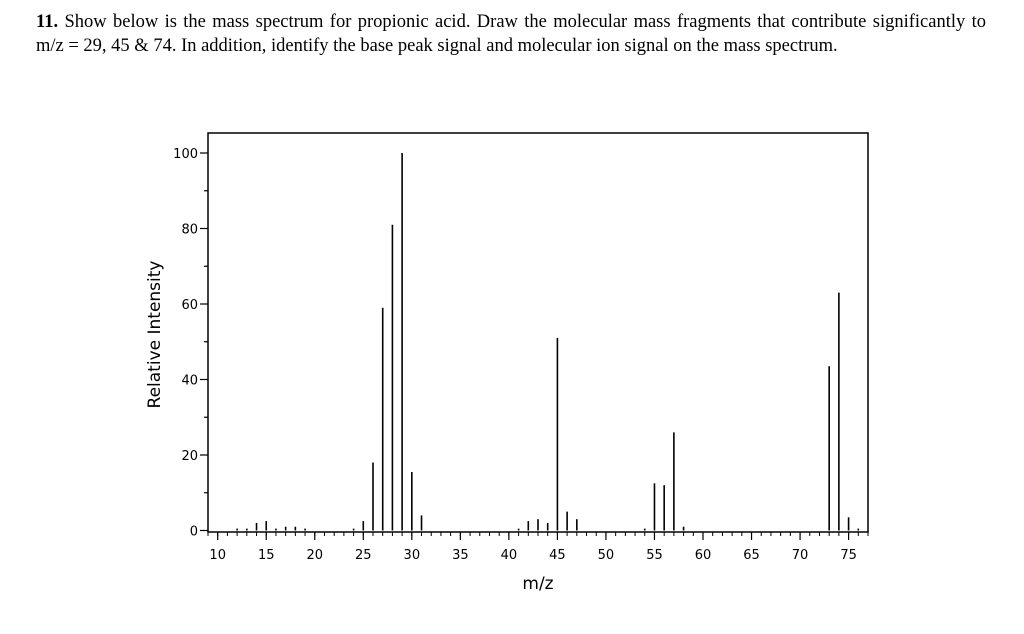 This screenshot has height=634, width=1024. Describe the element at coordinates (363, 555) in the screenshot. I see `x-tick-label: 25` at that location.